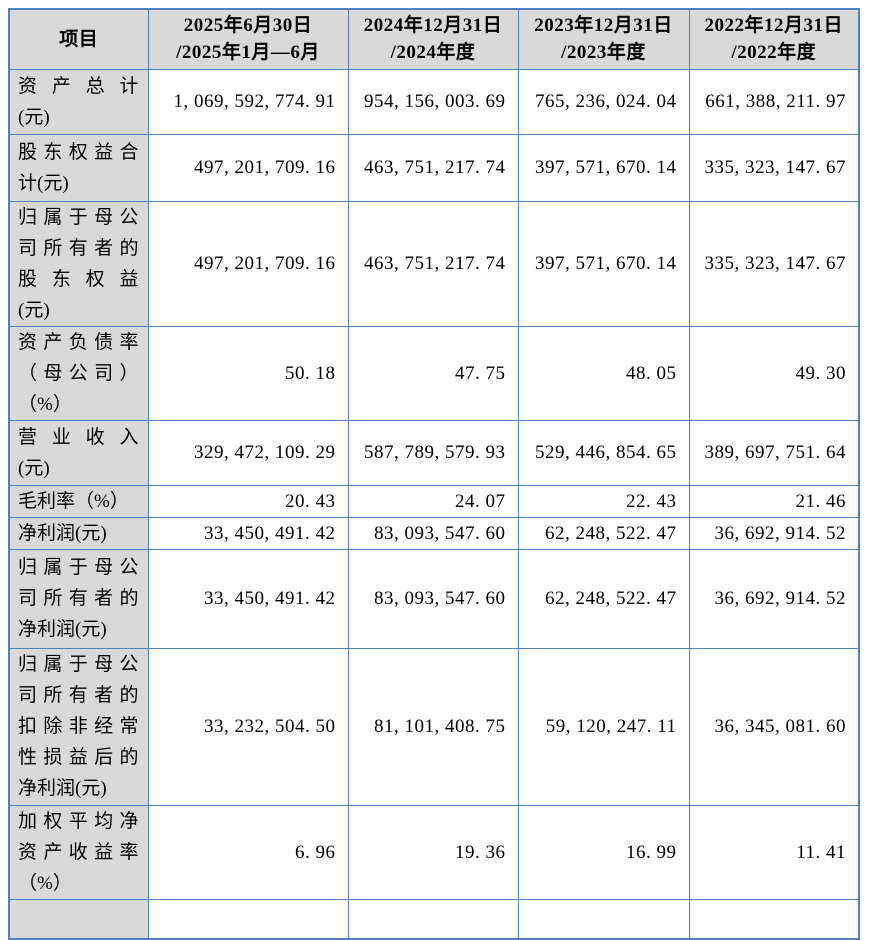  Describe the element at coordinates (433, 26) in the screenshot. I see `header-line: 2024年12月31日` at that location.